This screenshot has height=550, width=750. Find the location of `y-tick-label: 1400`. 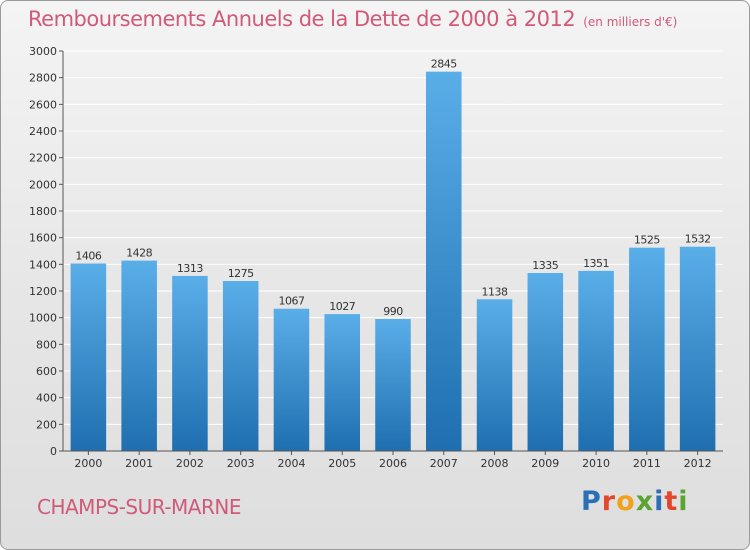

y-tick-label: 1400 is located at coordinates (43, 264).